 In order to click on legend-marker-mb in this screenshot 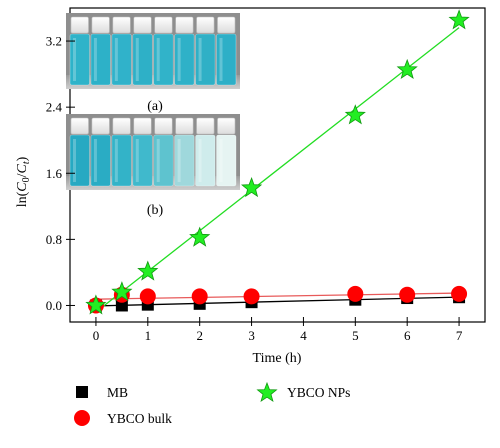, I will do `click(82, 392)`.